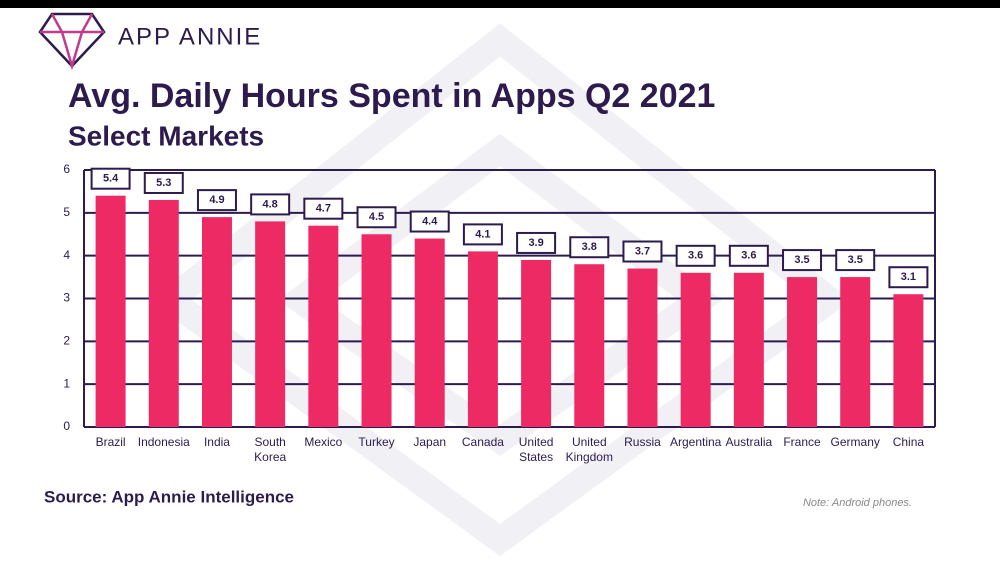  I want to click on value-label: 4.1, so click(482, 234).